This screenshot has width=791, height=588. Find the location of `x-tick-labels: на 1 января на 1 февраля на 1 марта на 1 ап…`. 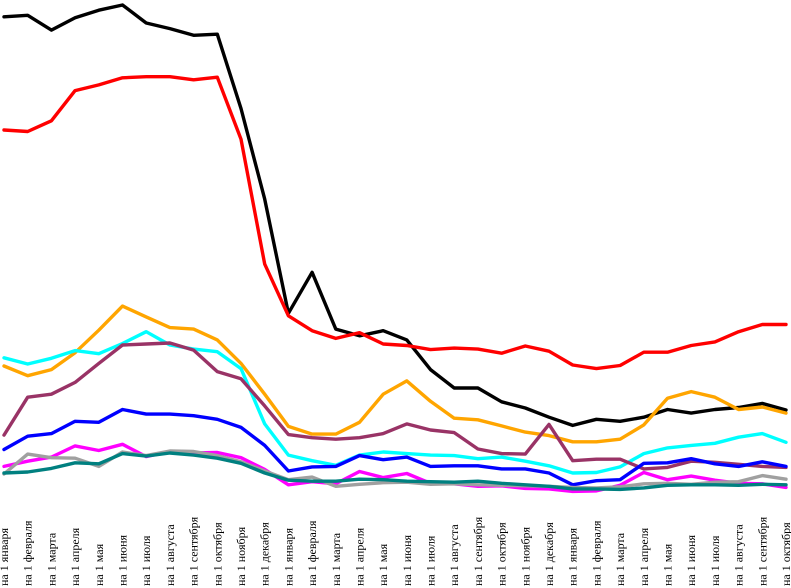

x-tick-labels: на 1 января на 1 февраля на 1 марта на 1 ап… is located at coordinates (395, 551).